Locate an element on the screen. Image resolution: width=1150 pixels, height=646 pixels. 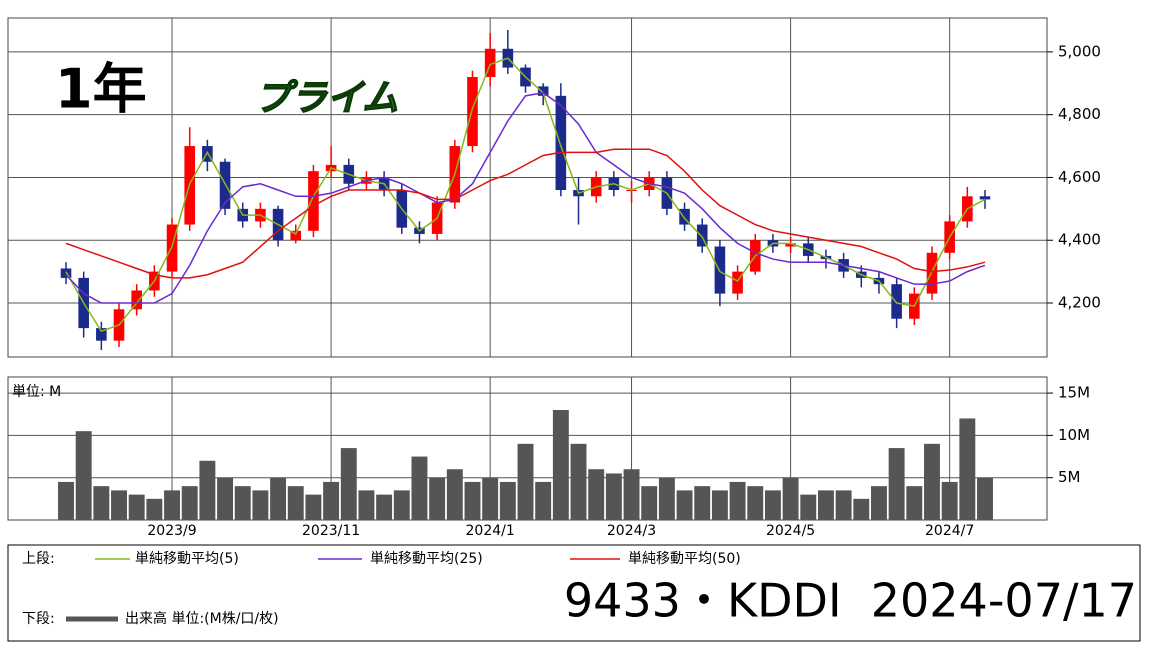
legend-entry: 出来高 単位:(M株/口/枚) is located at coordinates (202, 618).